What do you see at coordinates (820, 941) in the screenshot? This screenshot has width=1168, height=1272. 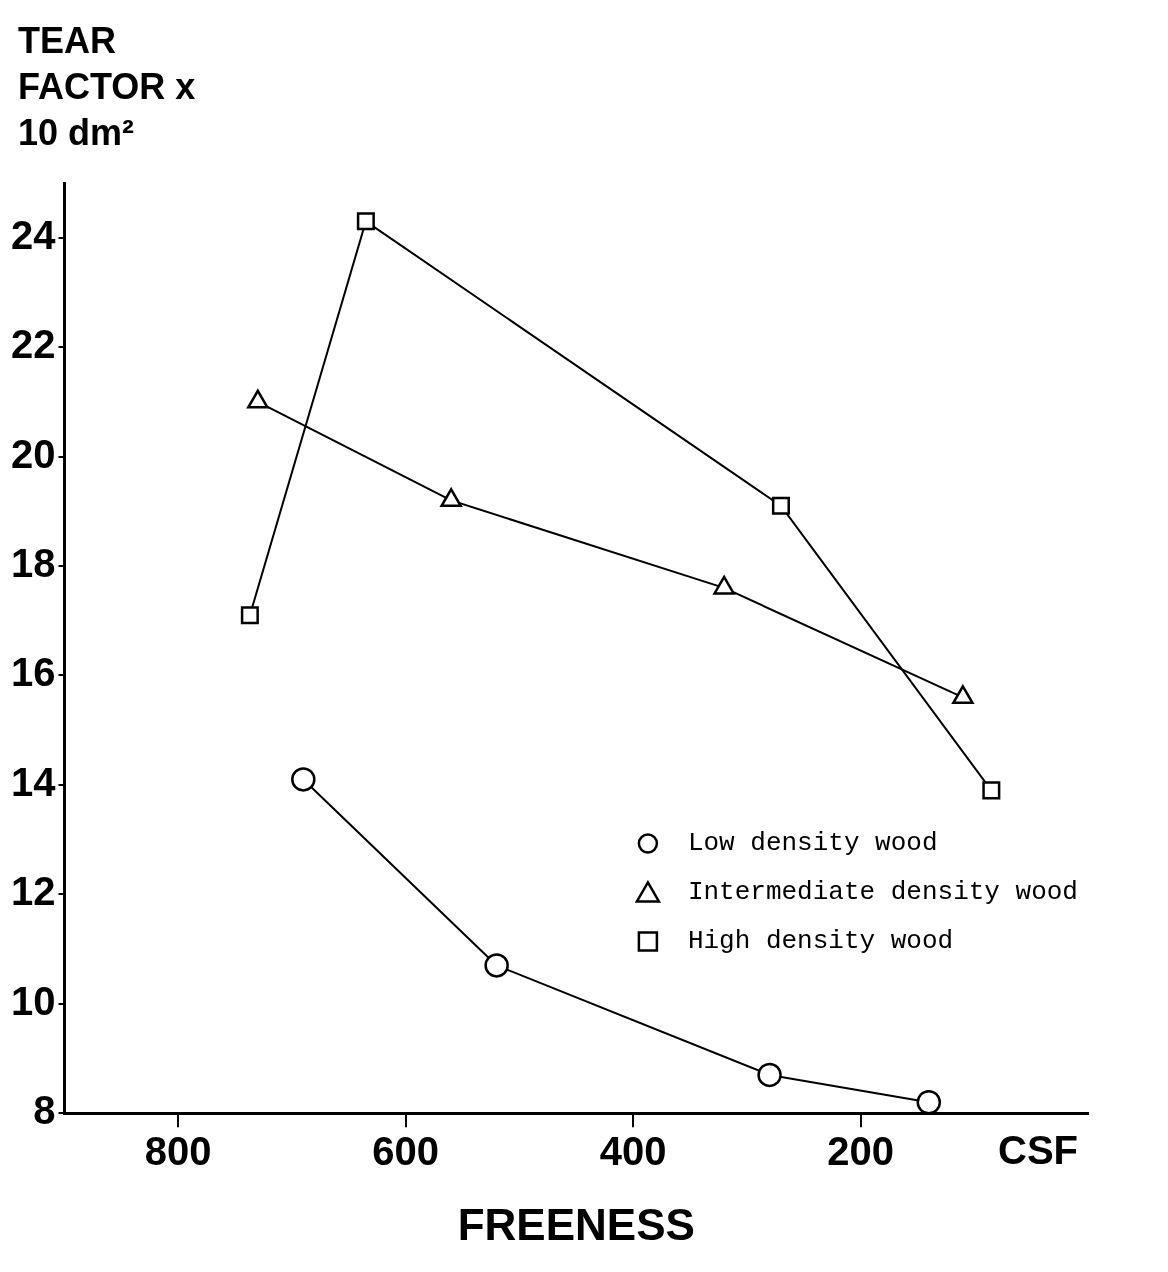 I see `legend-label: High density wood` at bounding box center [820, 941].